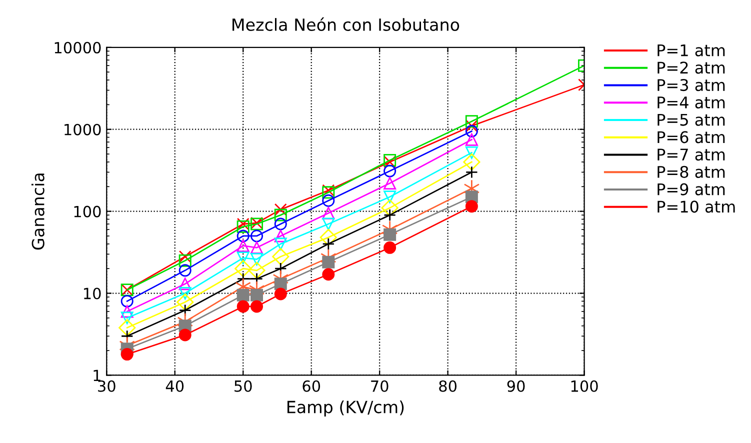  What do you see at coordinates (691, 50) in the screenshot?
I see `legend-label: P=1 atm` at bounding box center [691, 50].